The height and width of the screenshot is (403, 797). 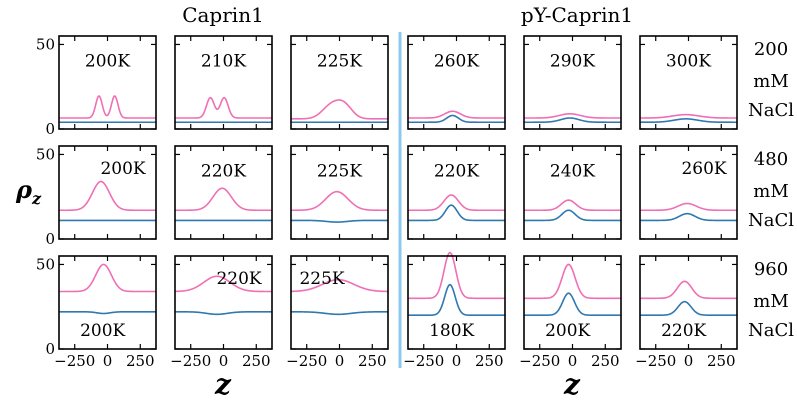 I want to click on panel-r1-c0: 0 50 200K, so click(x=96, y=196).